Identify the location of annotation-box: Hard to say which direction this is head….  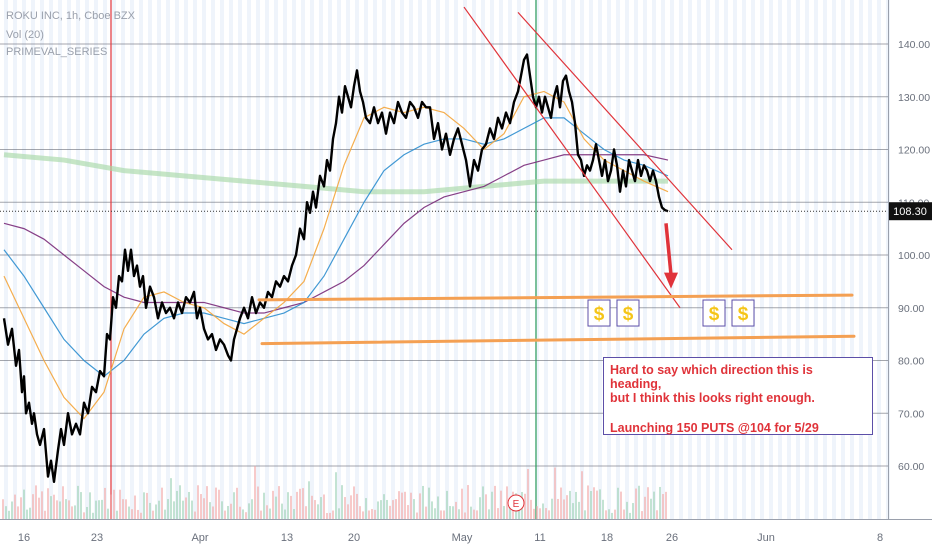
(738, 396).